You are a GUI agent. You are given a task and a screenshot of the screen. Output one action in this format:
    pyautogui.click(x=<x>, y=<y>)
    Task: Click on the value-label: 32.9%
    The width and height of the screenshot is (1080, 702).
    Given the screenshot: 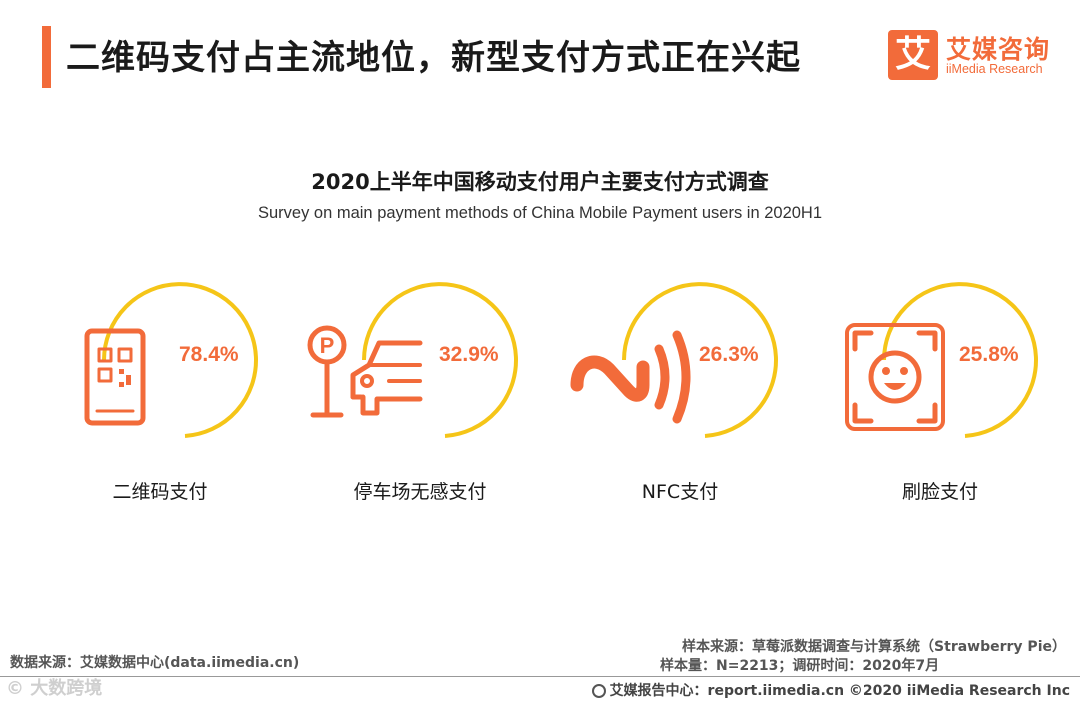 What is the action you would take?
    pyautogui.click(x=469, y=354)
    